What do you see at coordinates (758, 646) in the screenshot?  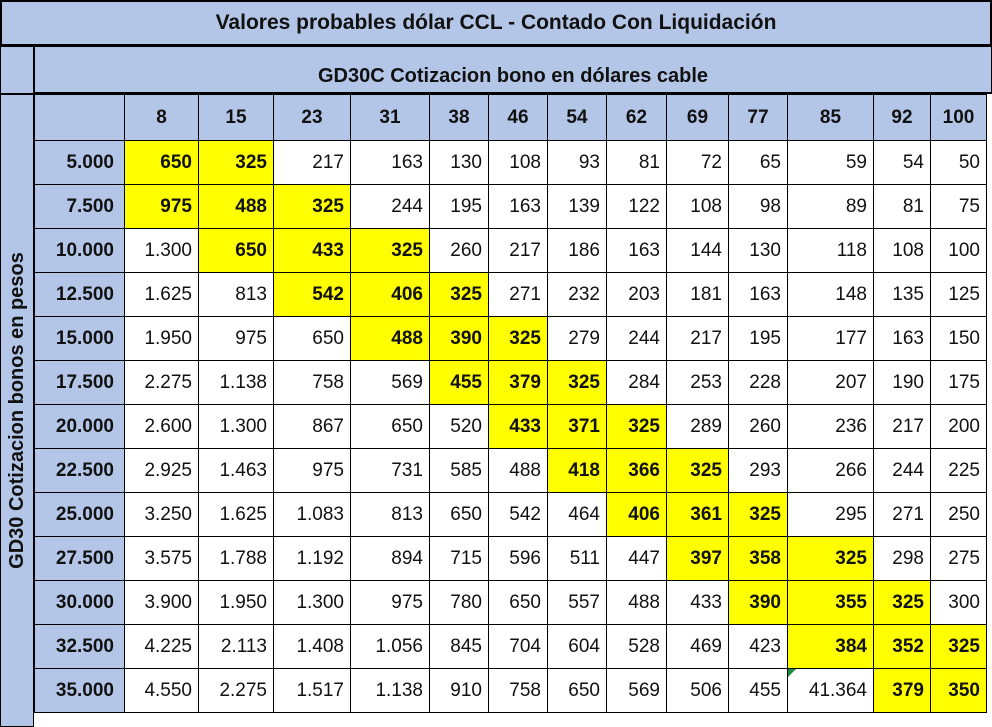 I see `table-cell: 423` at bounding box center [758, 646].